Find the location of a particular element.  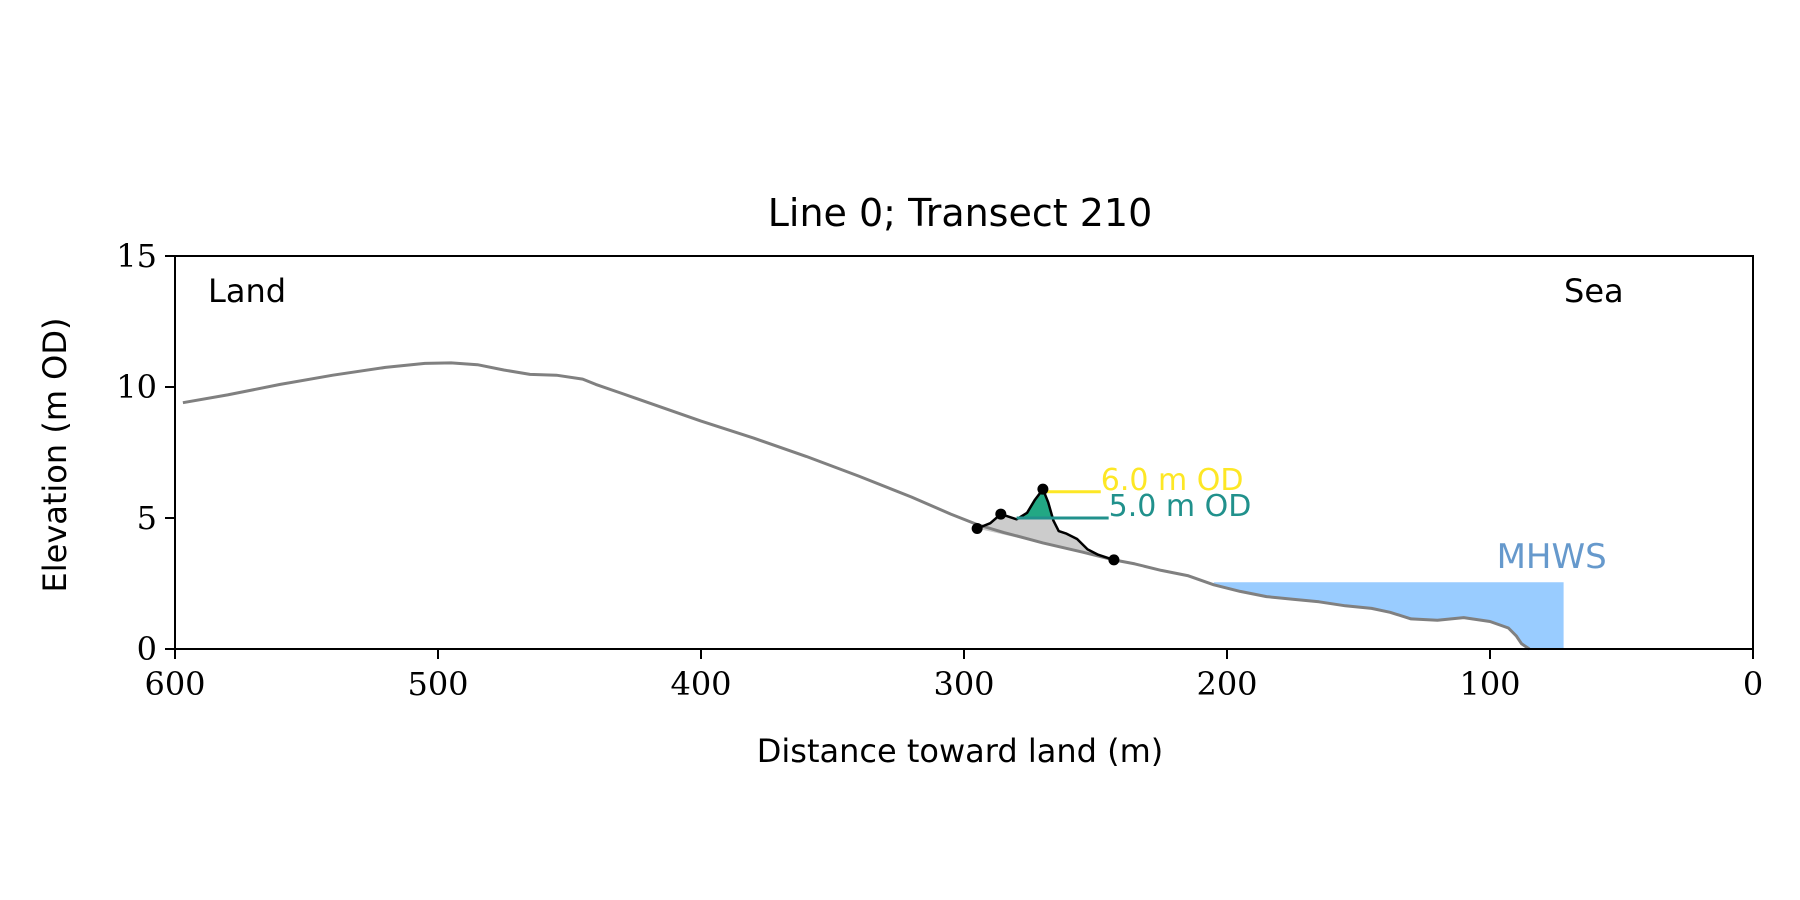

x-axis-label: Distance toward land (m) is located at coordinates (960, 751).